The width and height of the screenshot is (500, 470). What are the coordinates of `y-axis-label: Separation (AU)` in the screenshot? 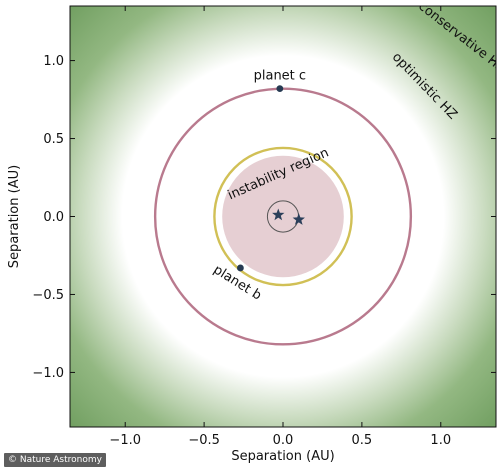 It's located at (14, 216).